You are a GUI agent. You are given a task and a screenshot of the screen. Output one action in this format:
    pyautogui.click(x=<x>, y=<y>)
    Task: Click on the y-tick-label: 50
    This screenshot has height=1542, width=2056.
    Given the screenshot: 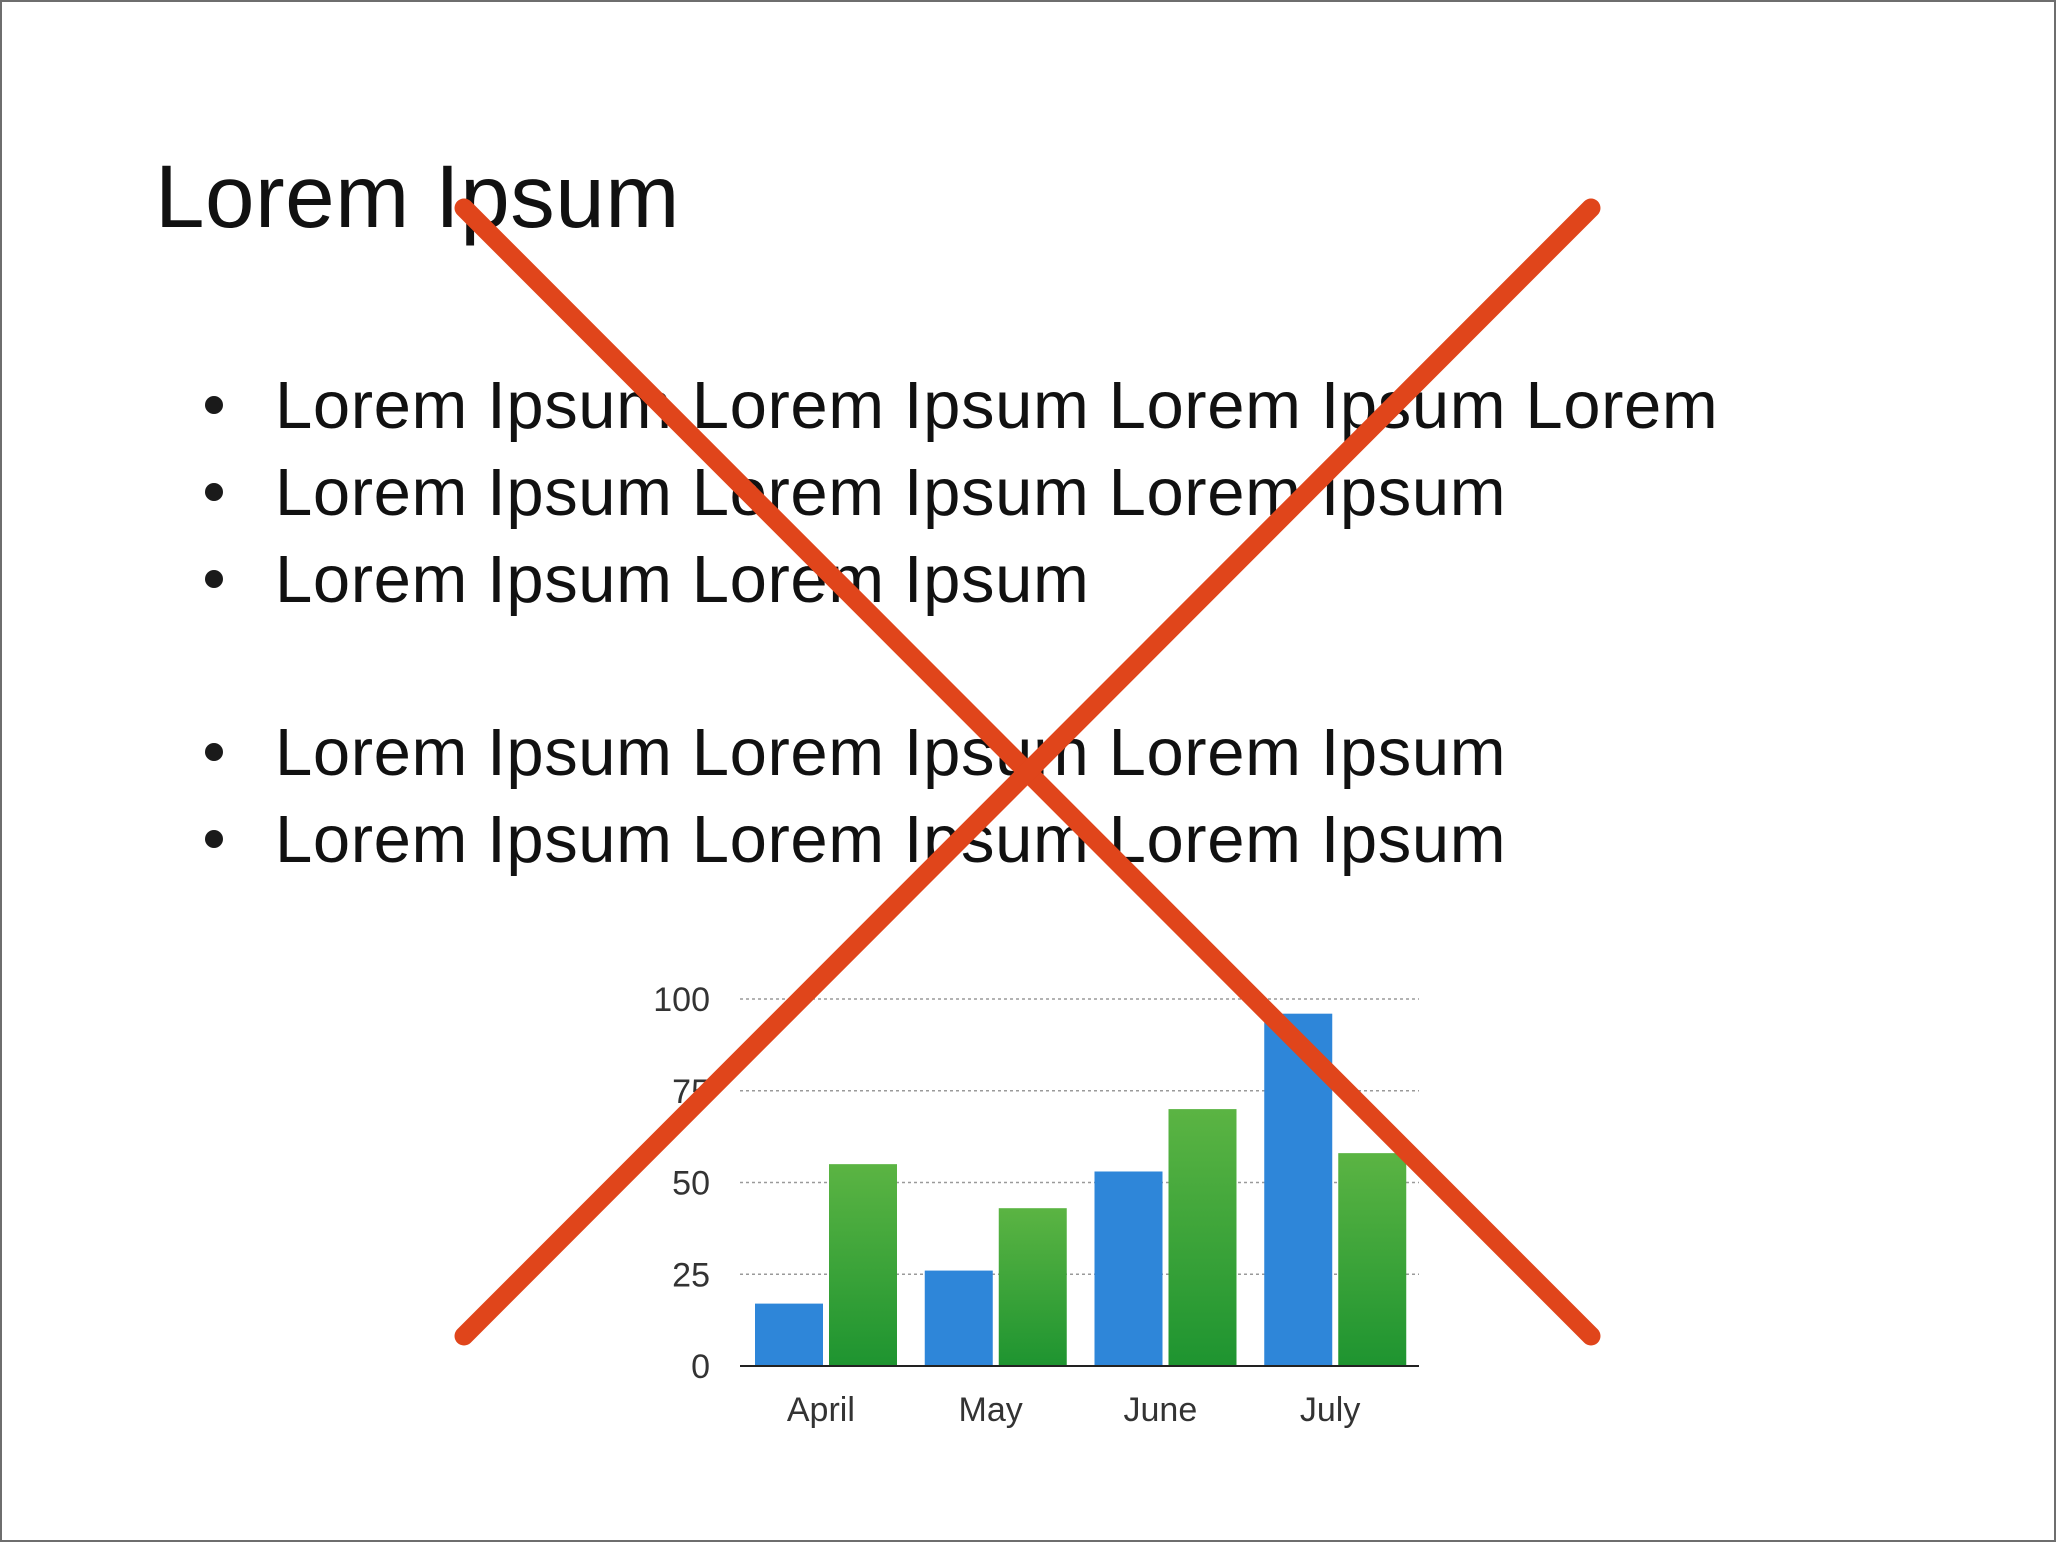 What is the action you would take?
    pyautogui.click(x=691, y=1184)
    